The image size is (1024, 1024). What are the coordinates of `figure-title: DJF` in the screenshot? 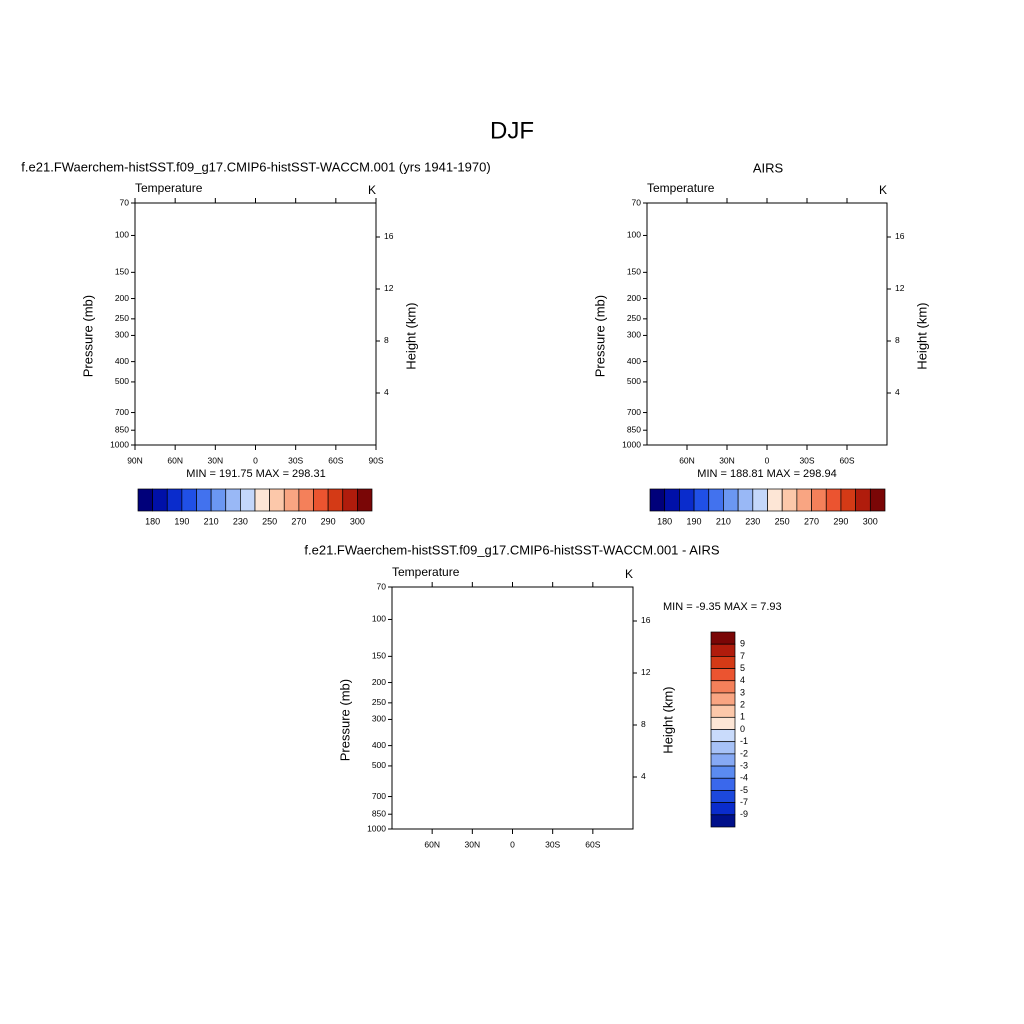 It's located at (512, 130).